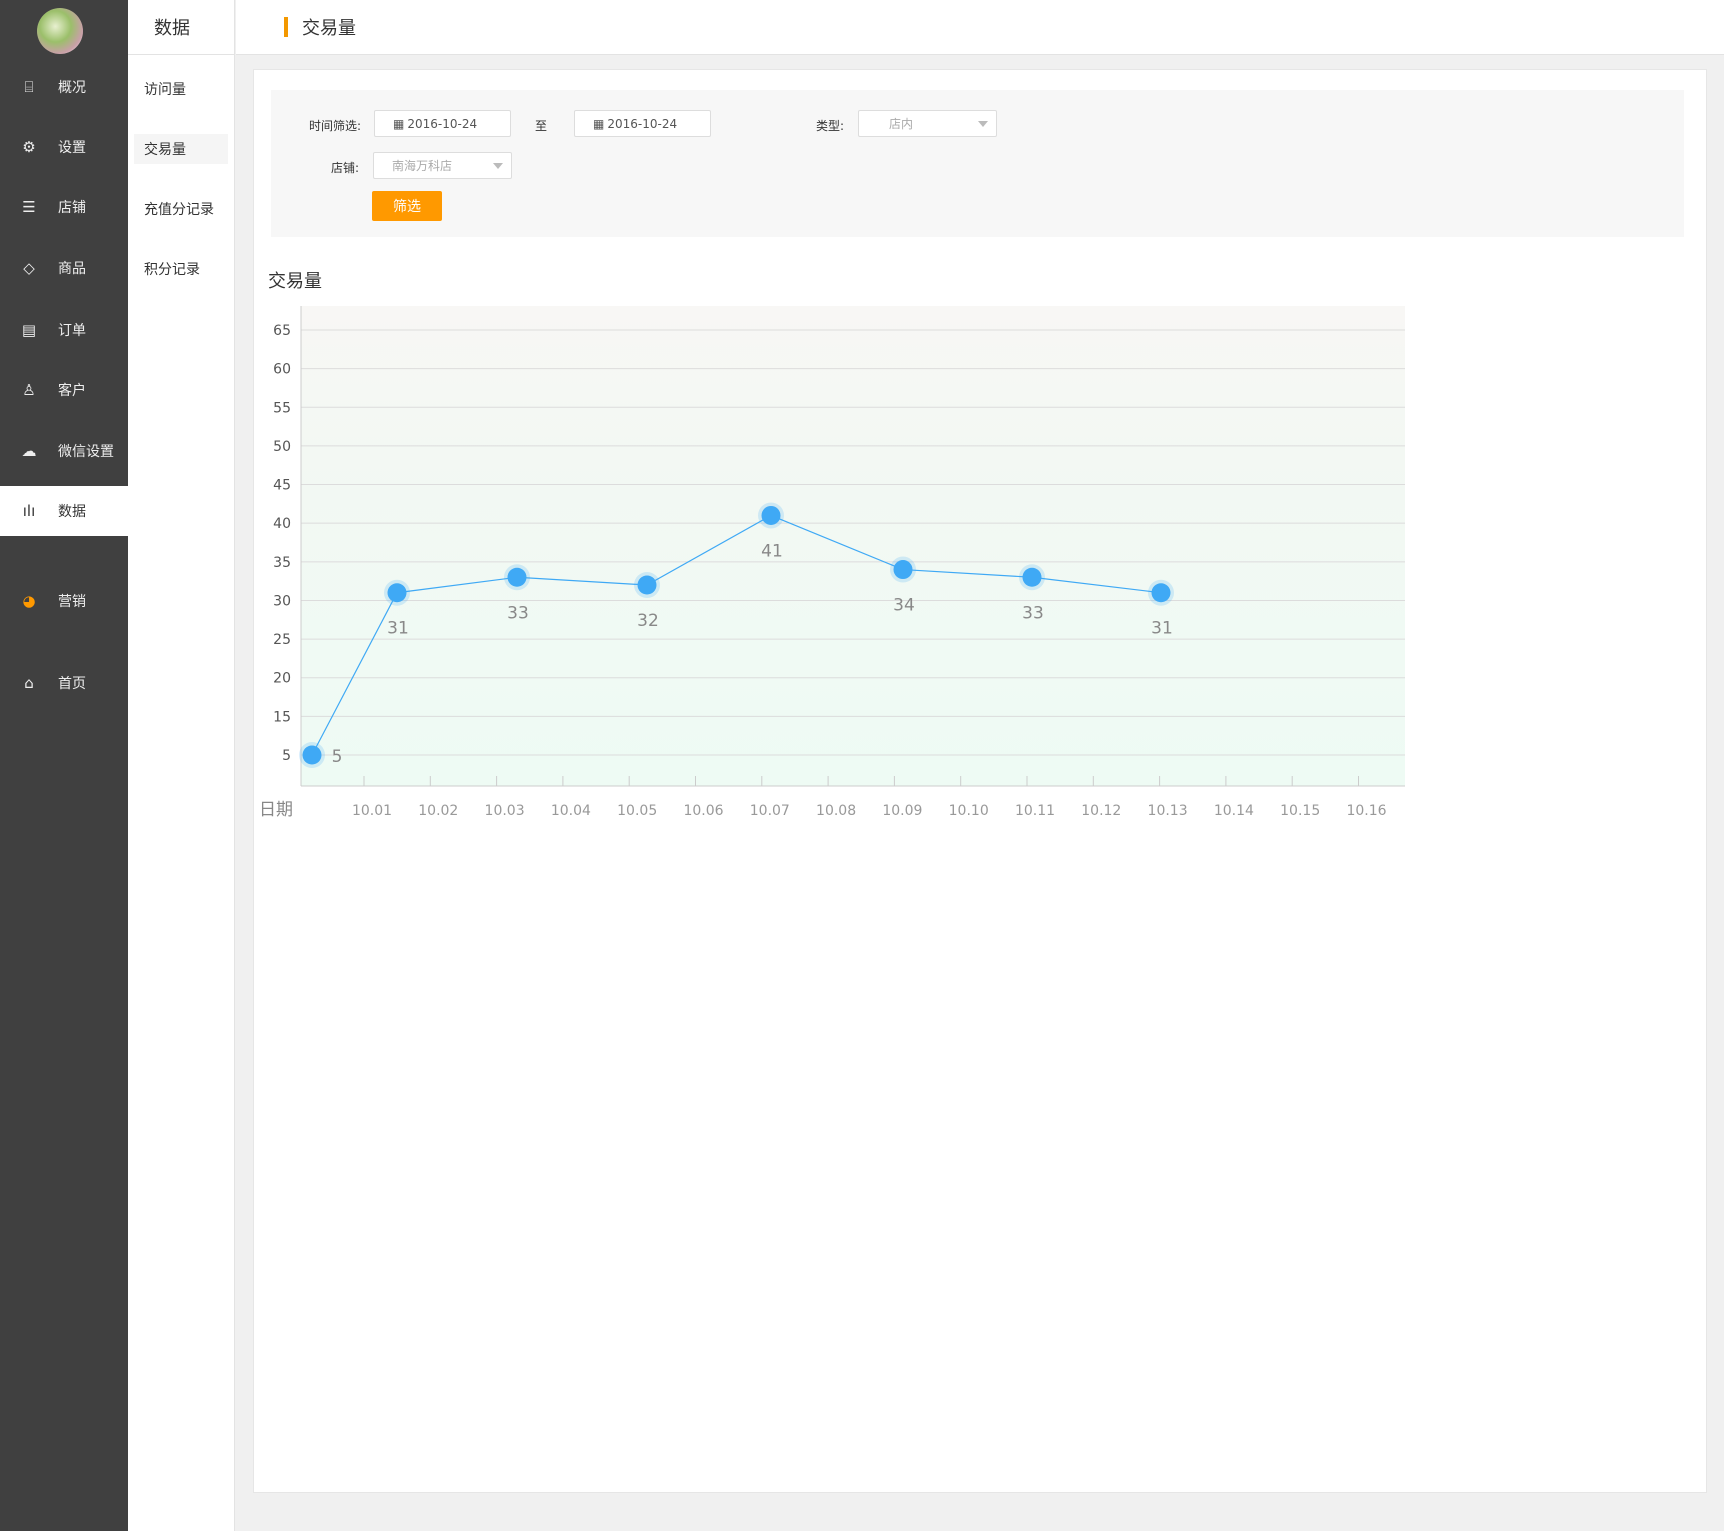  I want to click on sidebar-item-8: ◕ 营销, so click(64, 601).